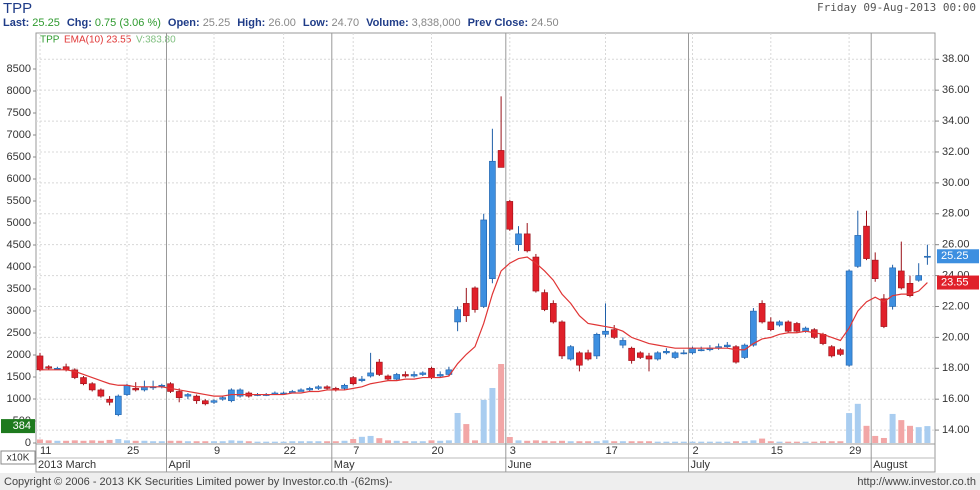  Describe the element at coordinates (19, 289) in the screenshot. I see `y2-tick-label: 3500` at that location.